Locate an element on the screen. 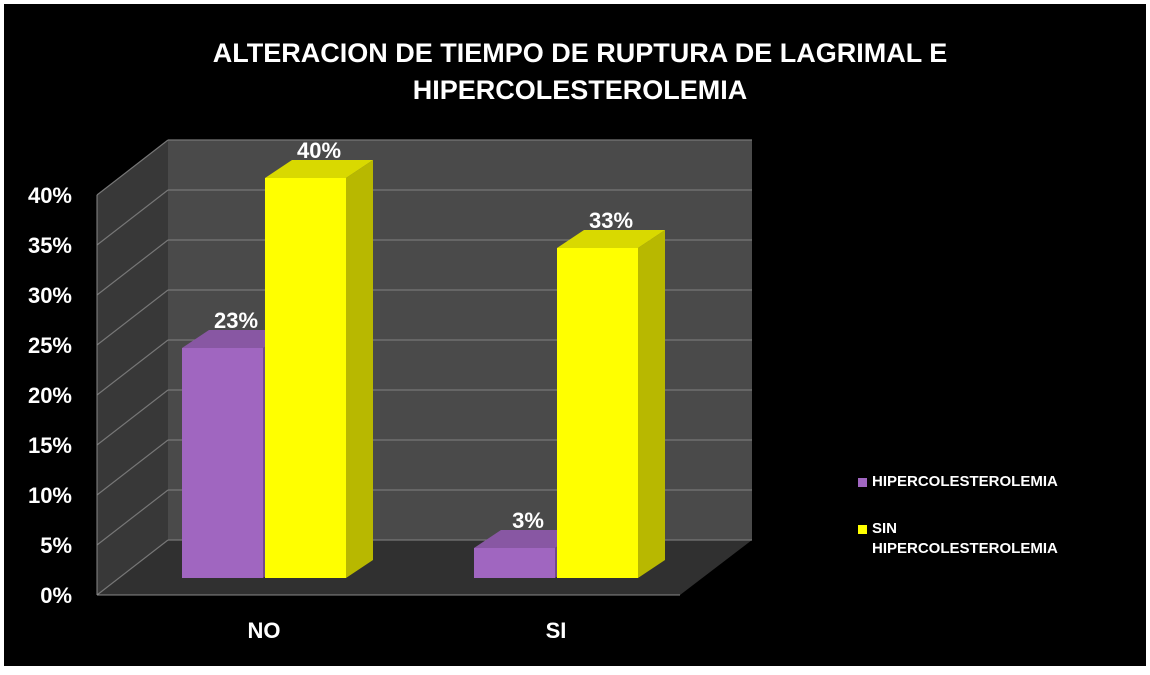 The image size is (1150, 675). x-tick-label: NO is located at coordinates (264, 630).